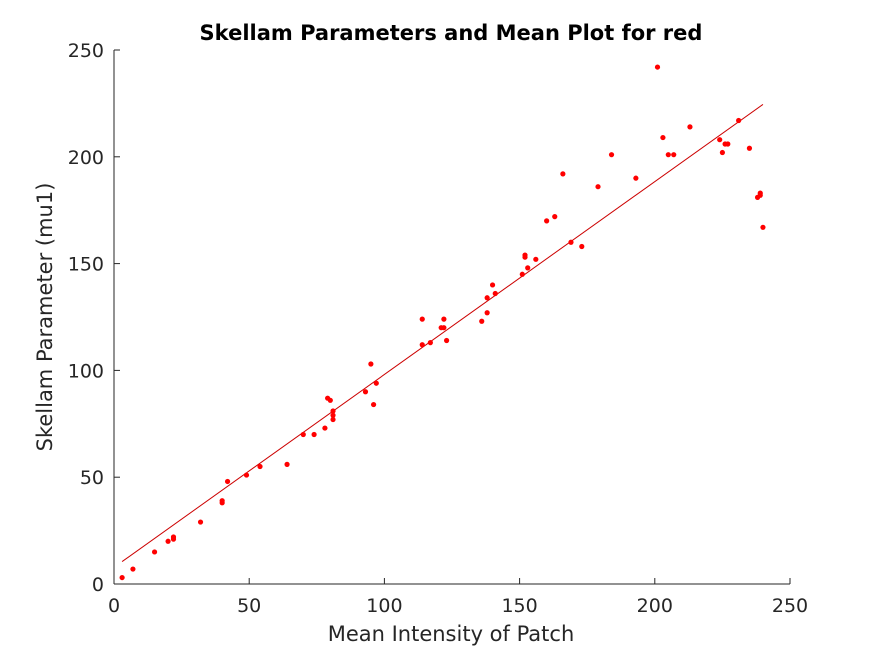 Image resolution: width=874 pixels, height=656 pixels. Describe the element at coordinates (519, 606) in the screenshot. I see `x-tick-label: 150` at that location.